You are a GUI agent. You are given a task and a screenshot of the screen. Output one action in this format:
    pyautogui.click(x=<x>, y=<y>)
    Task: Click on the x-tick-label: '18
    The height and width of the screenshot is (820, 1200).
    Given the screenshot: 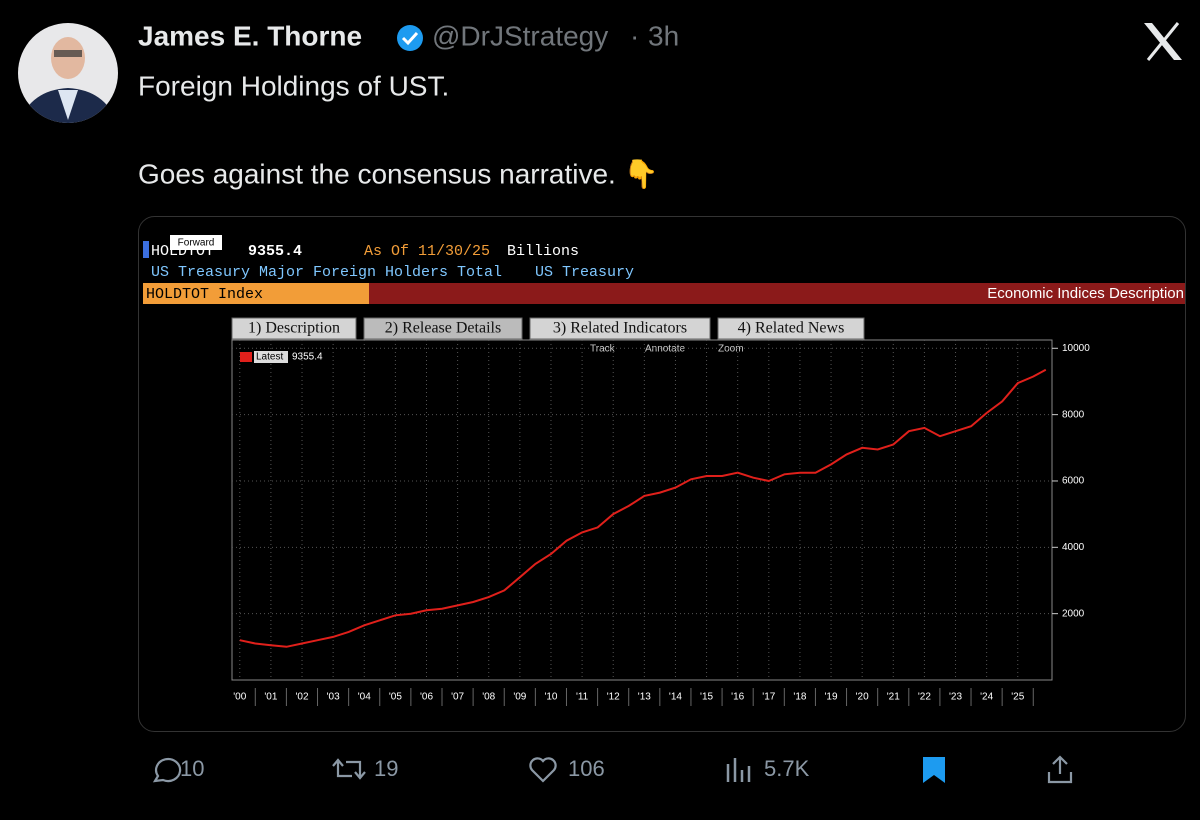 What is the action you would take?
    pyautogui.click(x=799, y=697)
    